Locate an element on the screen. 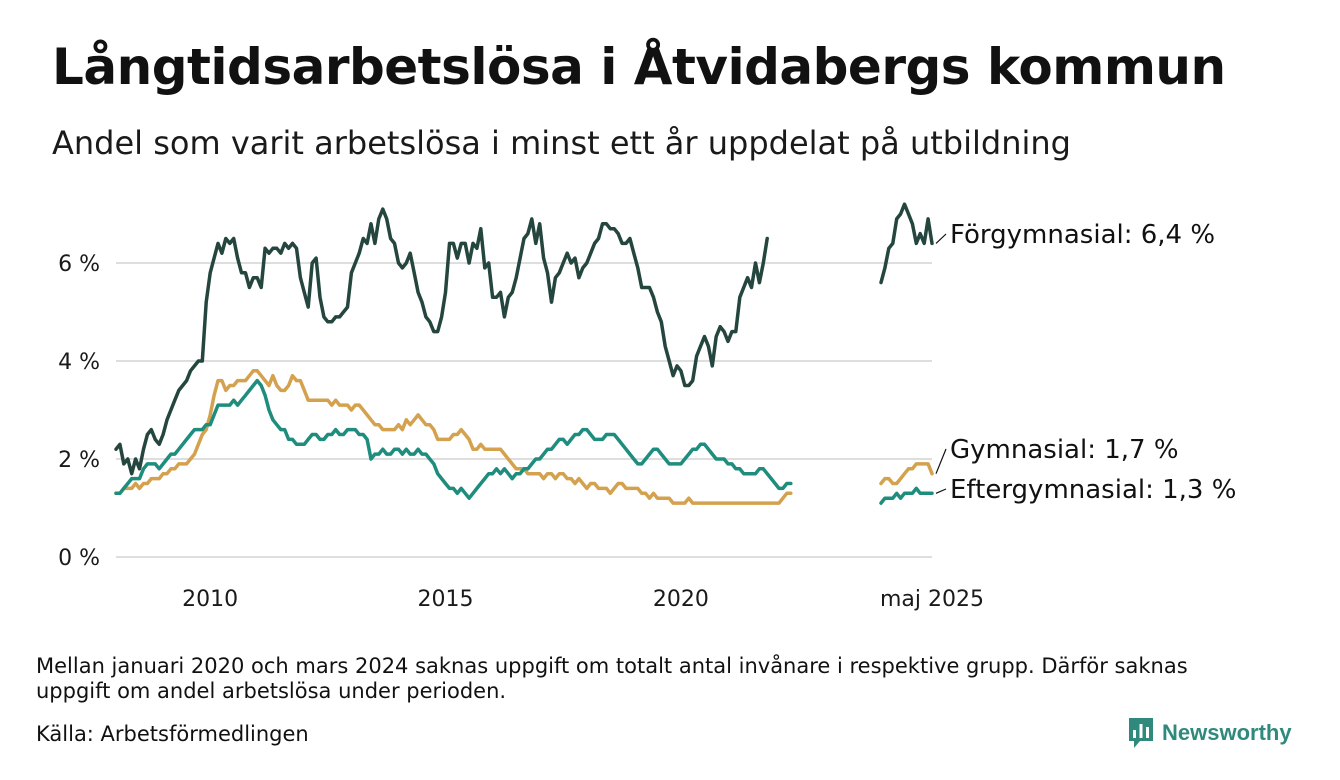 The image size is (1340, 780). x-tick-label: maj 2025 is located at coordinates (932, 599).